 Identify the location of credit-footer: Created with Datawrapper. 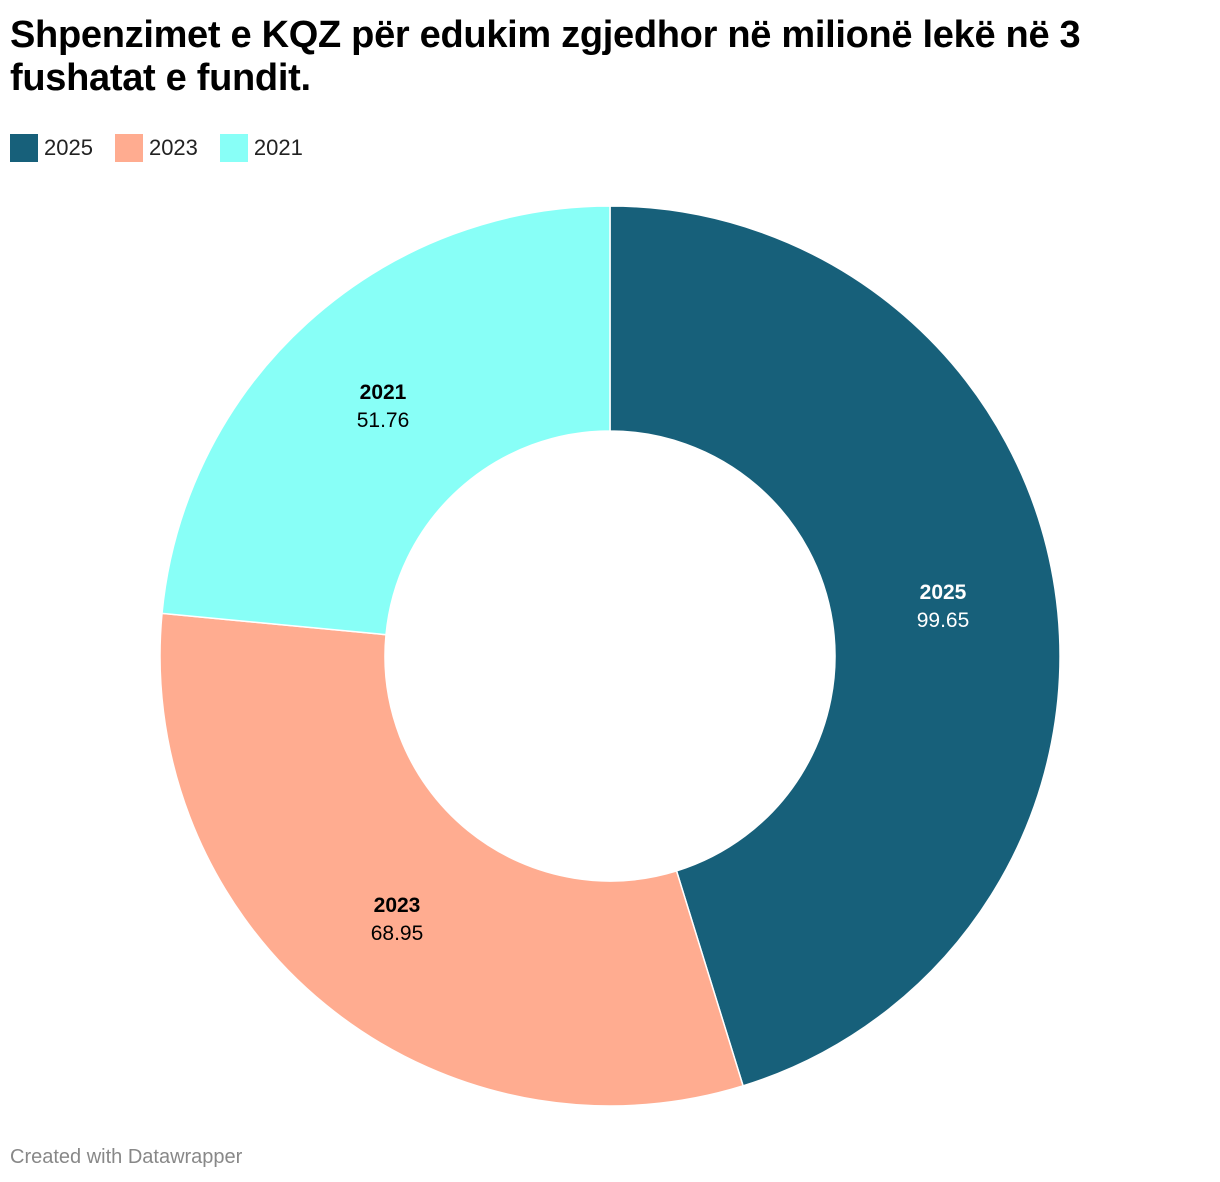
(126, 1157).